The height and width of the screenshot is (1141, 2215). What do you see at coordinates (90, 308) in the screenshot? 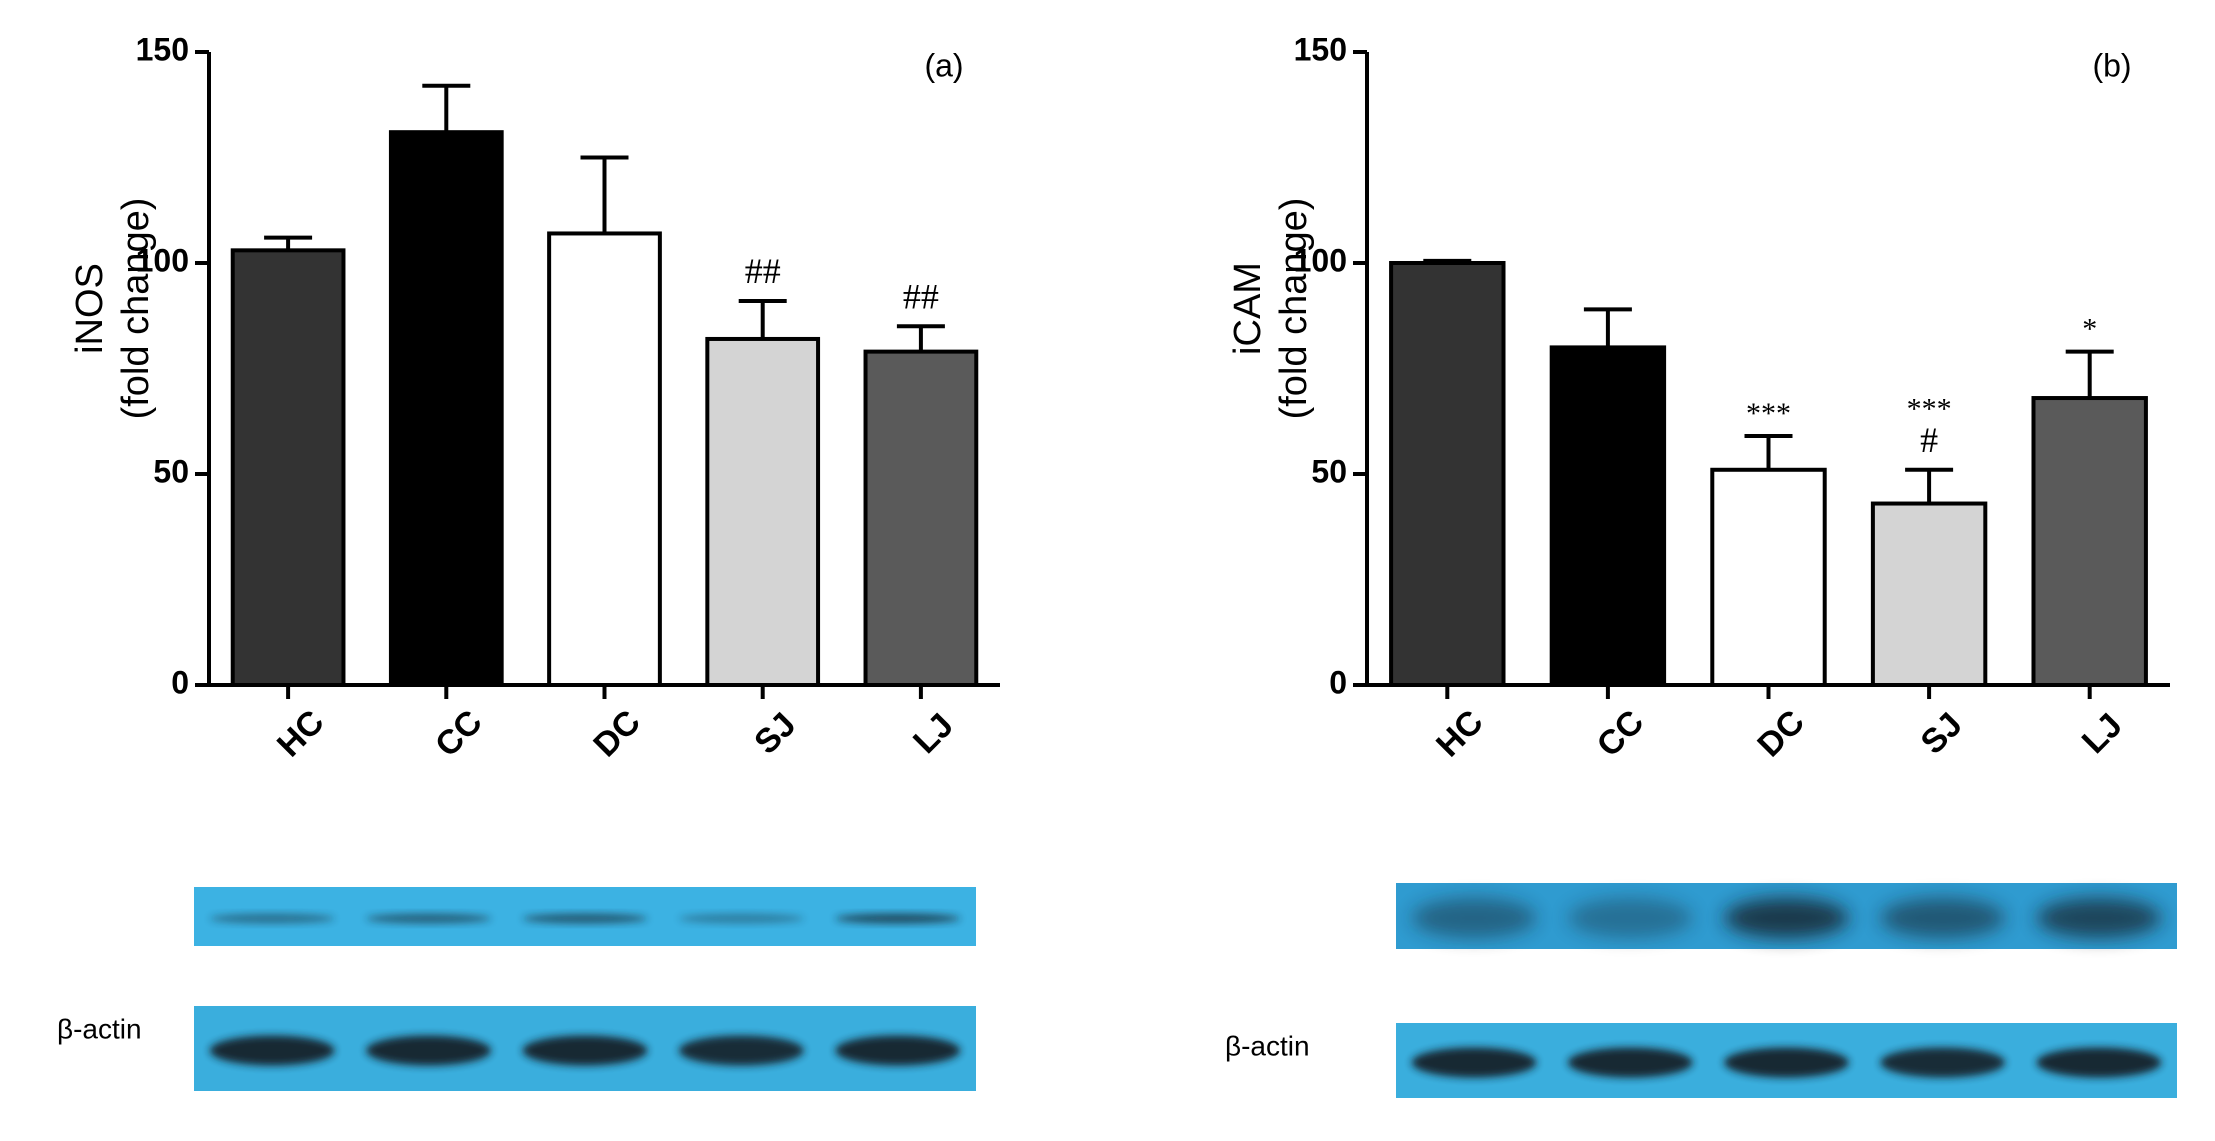
I see `y-axis-label-line: iNOS` at bounding box center [90, 308].